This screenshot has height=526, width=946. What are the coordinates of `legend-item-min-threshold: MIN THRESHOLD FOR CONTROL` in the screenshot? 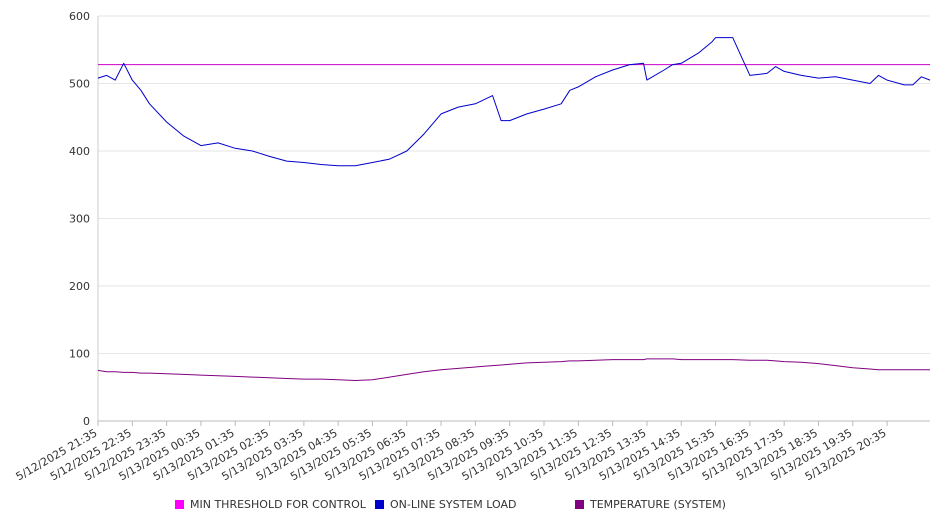 It's located at (270, 504).